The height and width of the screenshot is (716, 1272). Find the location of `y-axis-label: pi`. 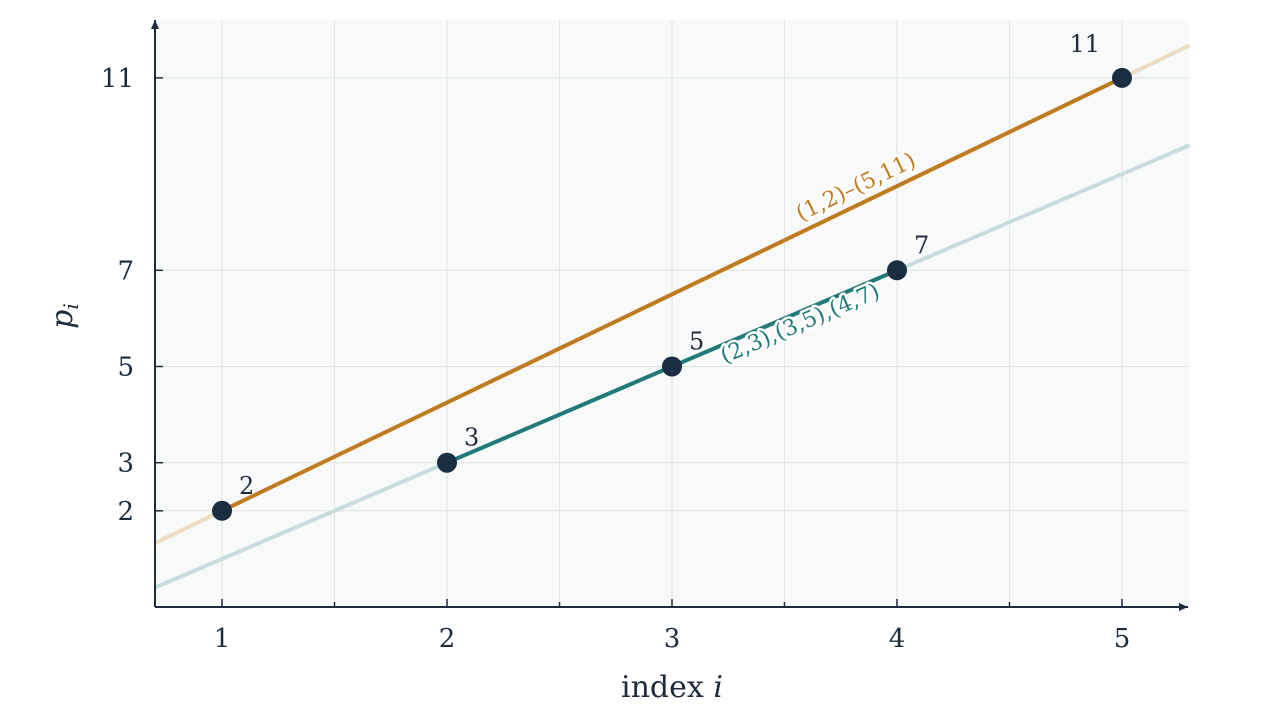

y-axis-label: pi is located at coordinates (64, 316).